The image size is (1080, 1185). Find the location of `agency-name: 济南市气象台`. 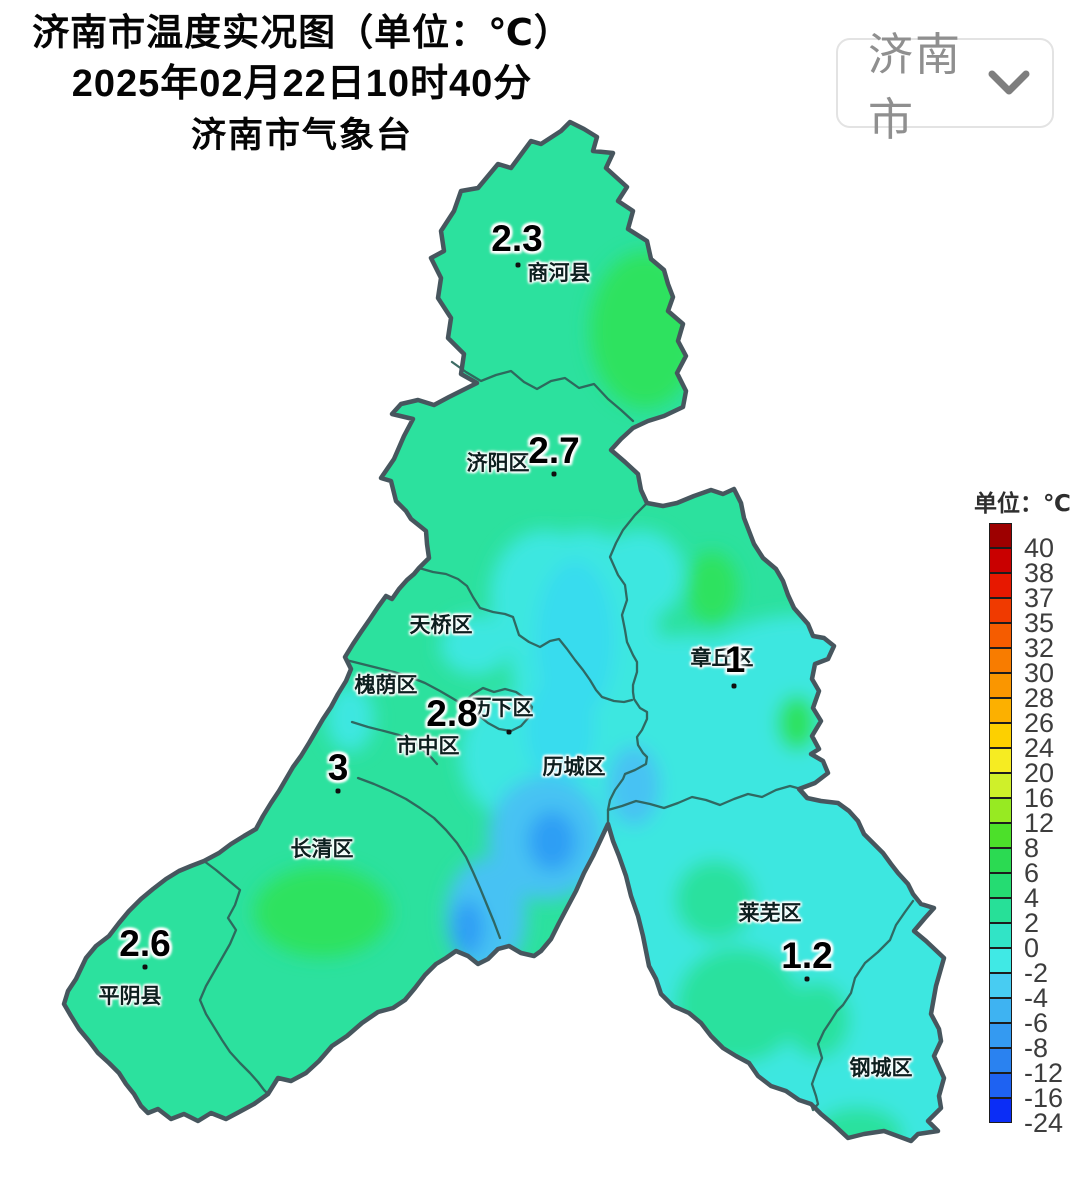

agency-name: 济南市气象台 is located at coordinates (301, 136).